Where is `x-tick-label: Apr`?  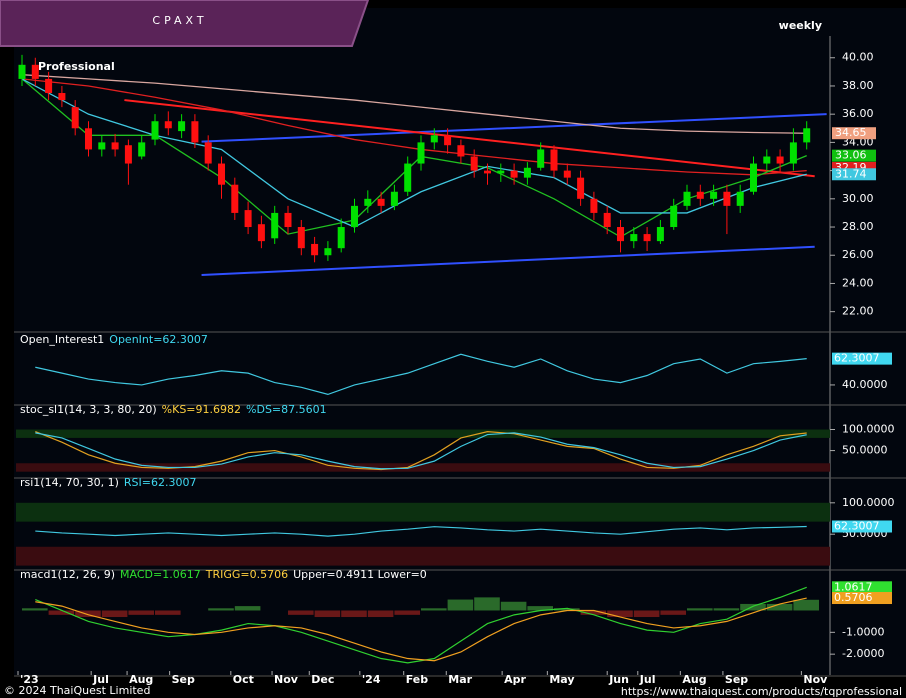
x-tick-label: Apr is located at coordinates (515, 679).